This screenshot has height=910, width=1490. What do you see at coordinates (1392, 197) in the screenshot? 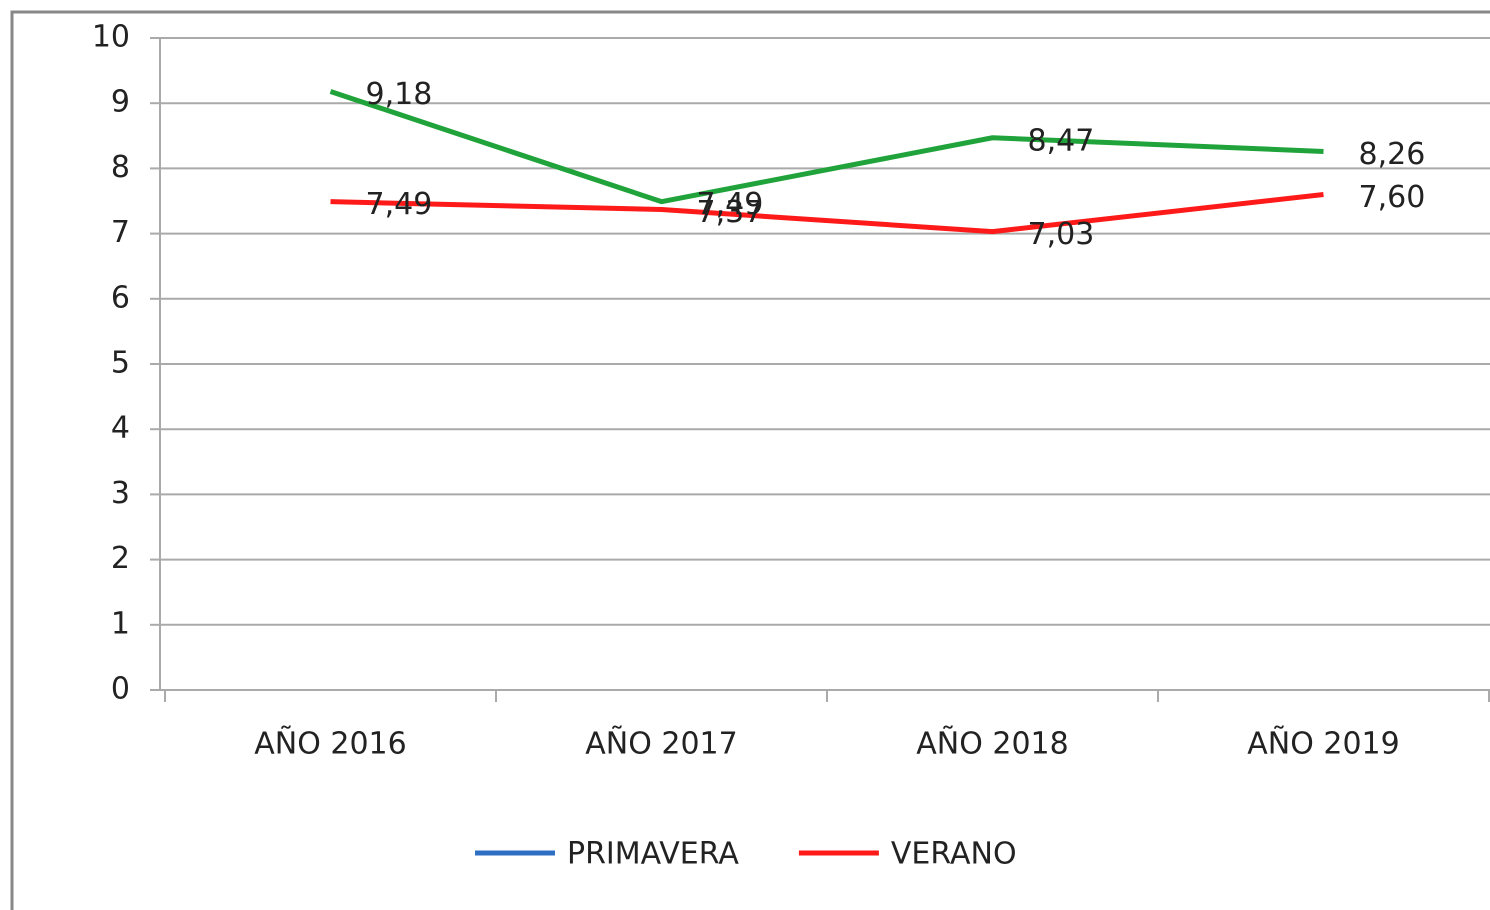
I see `data-label: 7,60` at bounding box center [1392, 197].